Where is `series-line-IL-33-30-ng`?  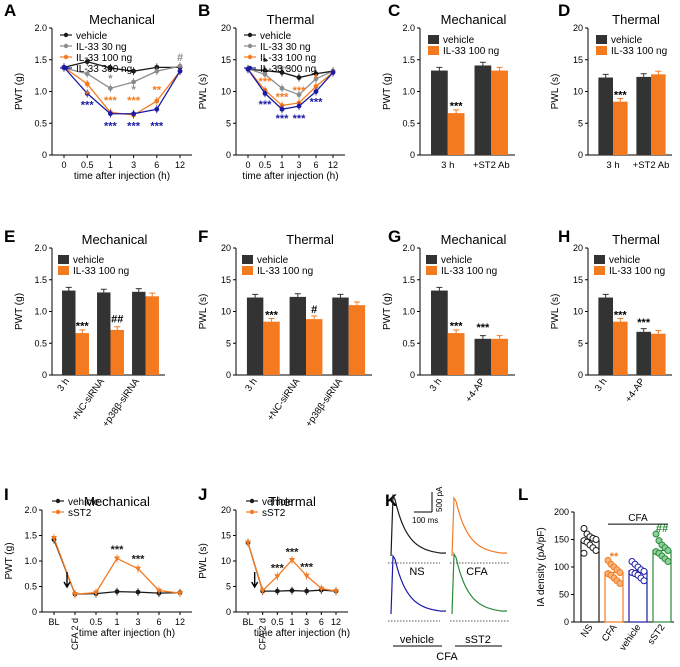 series-line-IL-33-30-ng is located at coordinates (290, 82).